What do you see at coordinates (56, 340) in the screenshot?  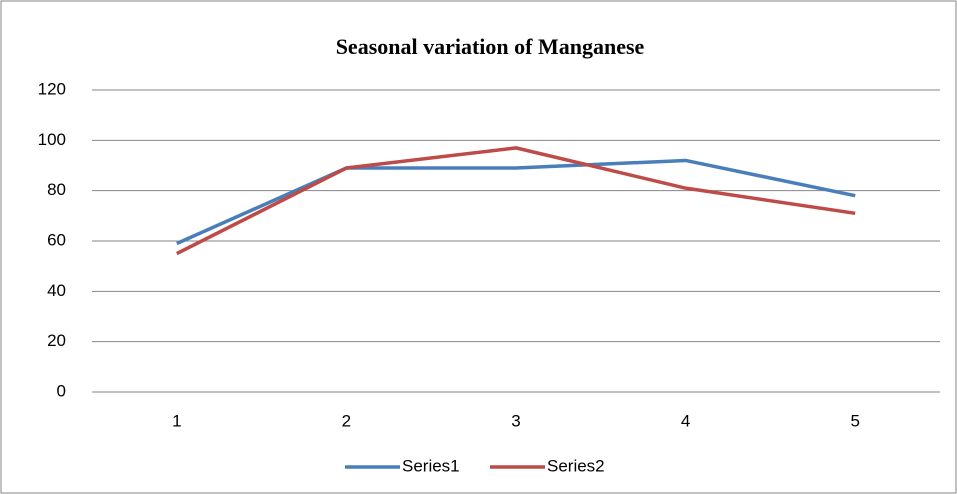 I see `y-tick-label: 20` at bounding box center [56, 340].